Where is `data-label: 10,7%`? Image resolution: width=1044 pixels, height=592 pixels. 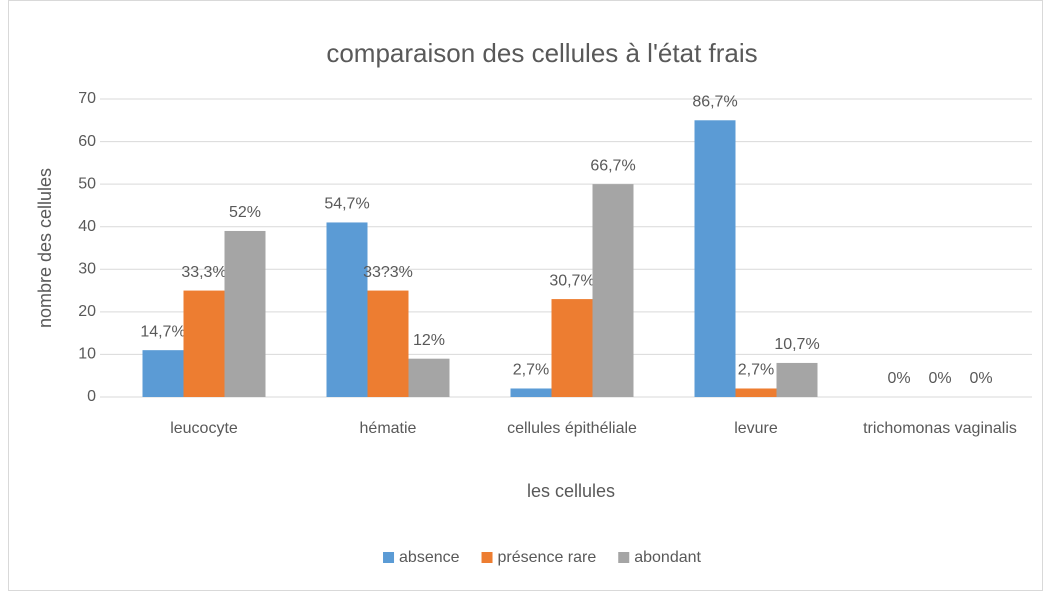 data-label: 10,7% is located at coordinates (796, 344).